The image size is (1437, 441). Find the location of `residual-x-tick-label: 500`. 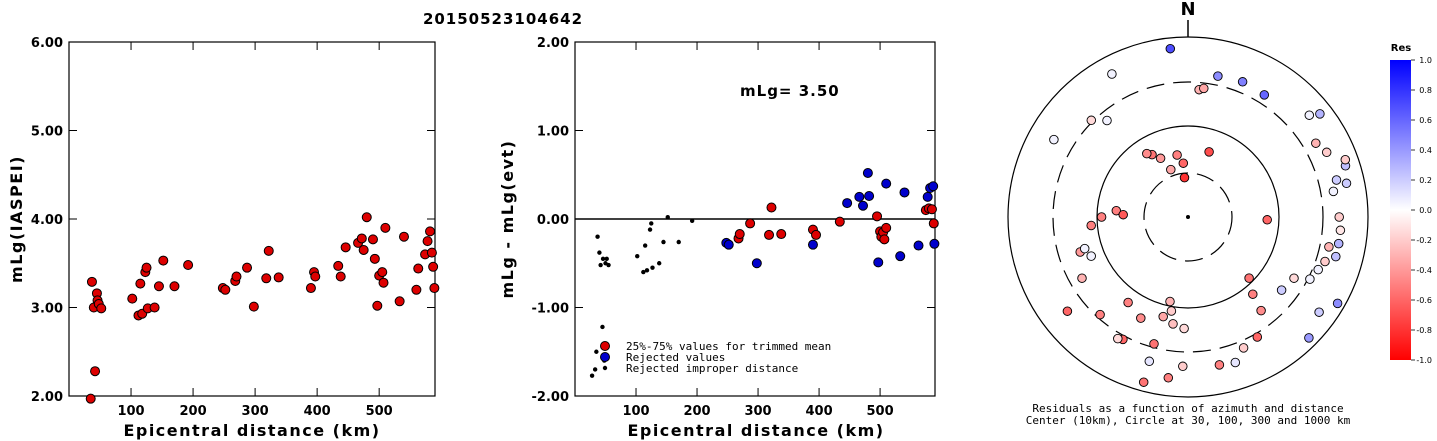

residual-x-tick-label: 500 is located at coordinates (880, 411).